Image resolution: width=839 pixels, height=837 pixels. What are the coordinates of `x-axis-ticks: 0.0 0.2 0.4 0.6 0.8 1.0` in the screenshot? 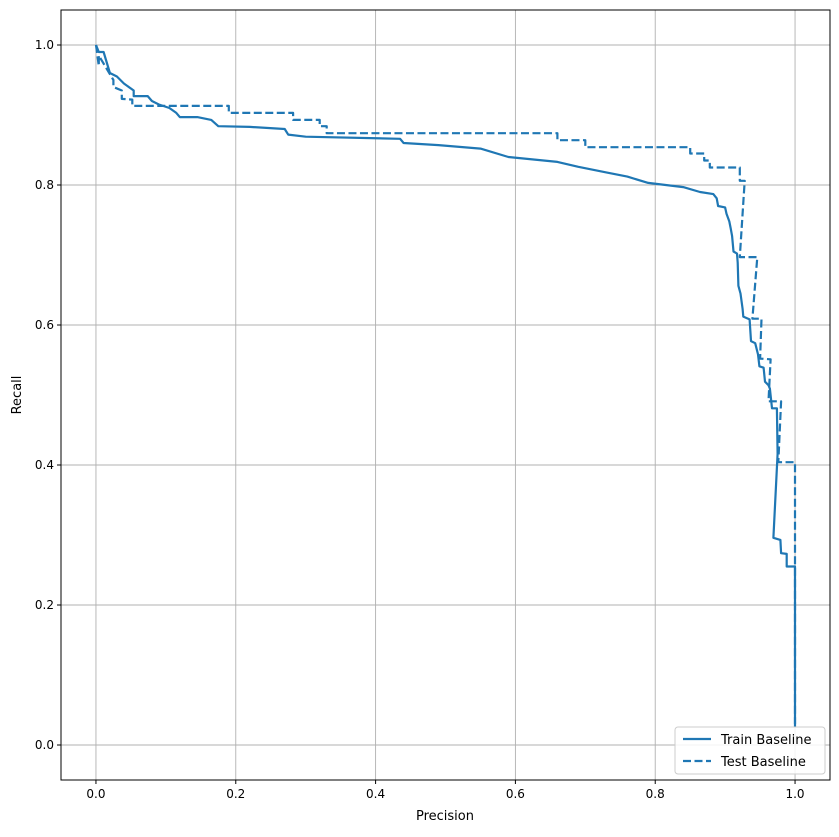 It's located at (445, 790).